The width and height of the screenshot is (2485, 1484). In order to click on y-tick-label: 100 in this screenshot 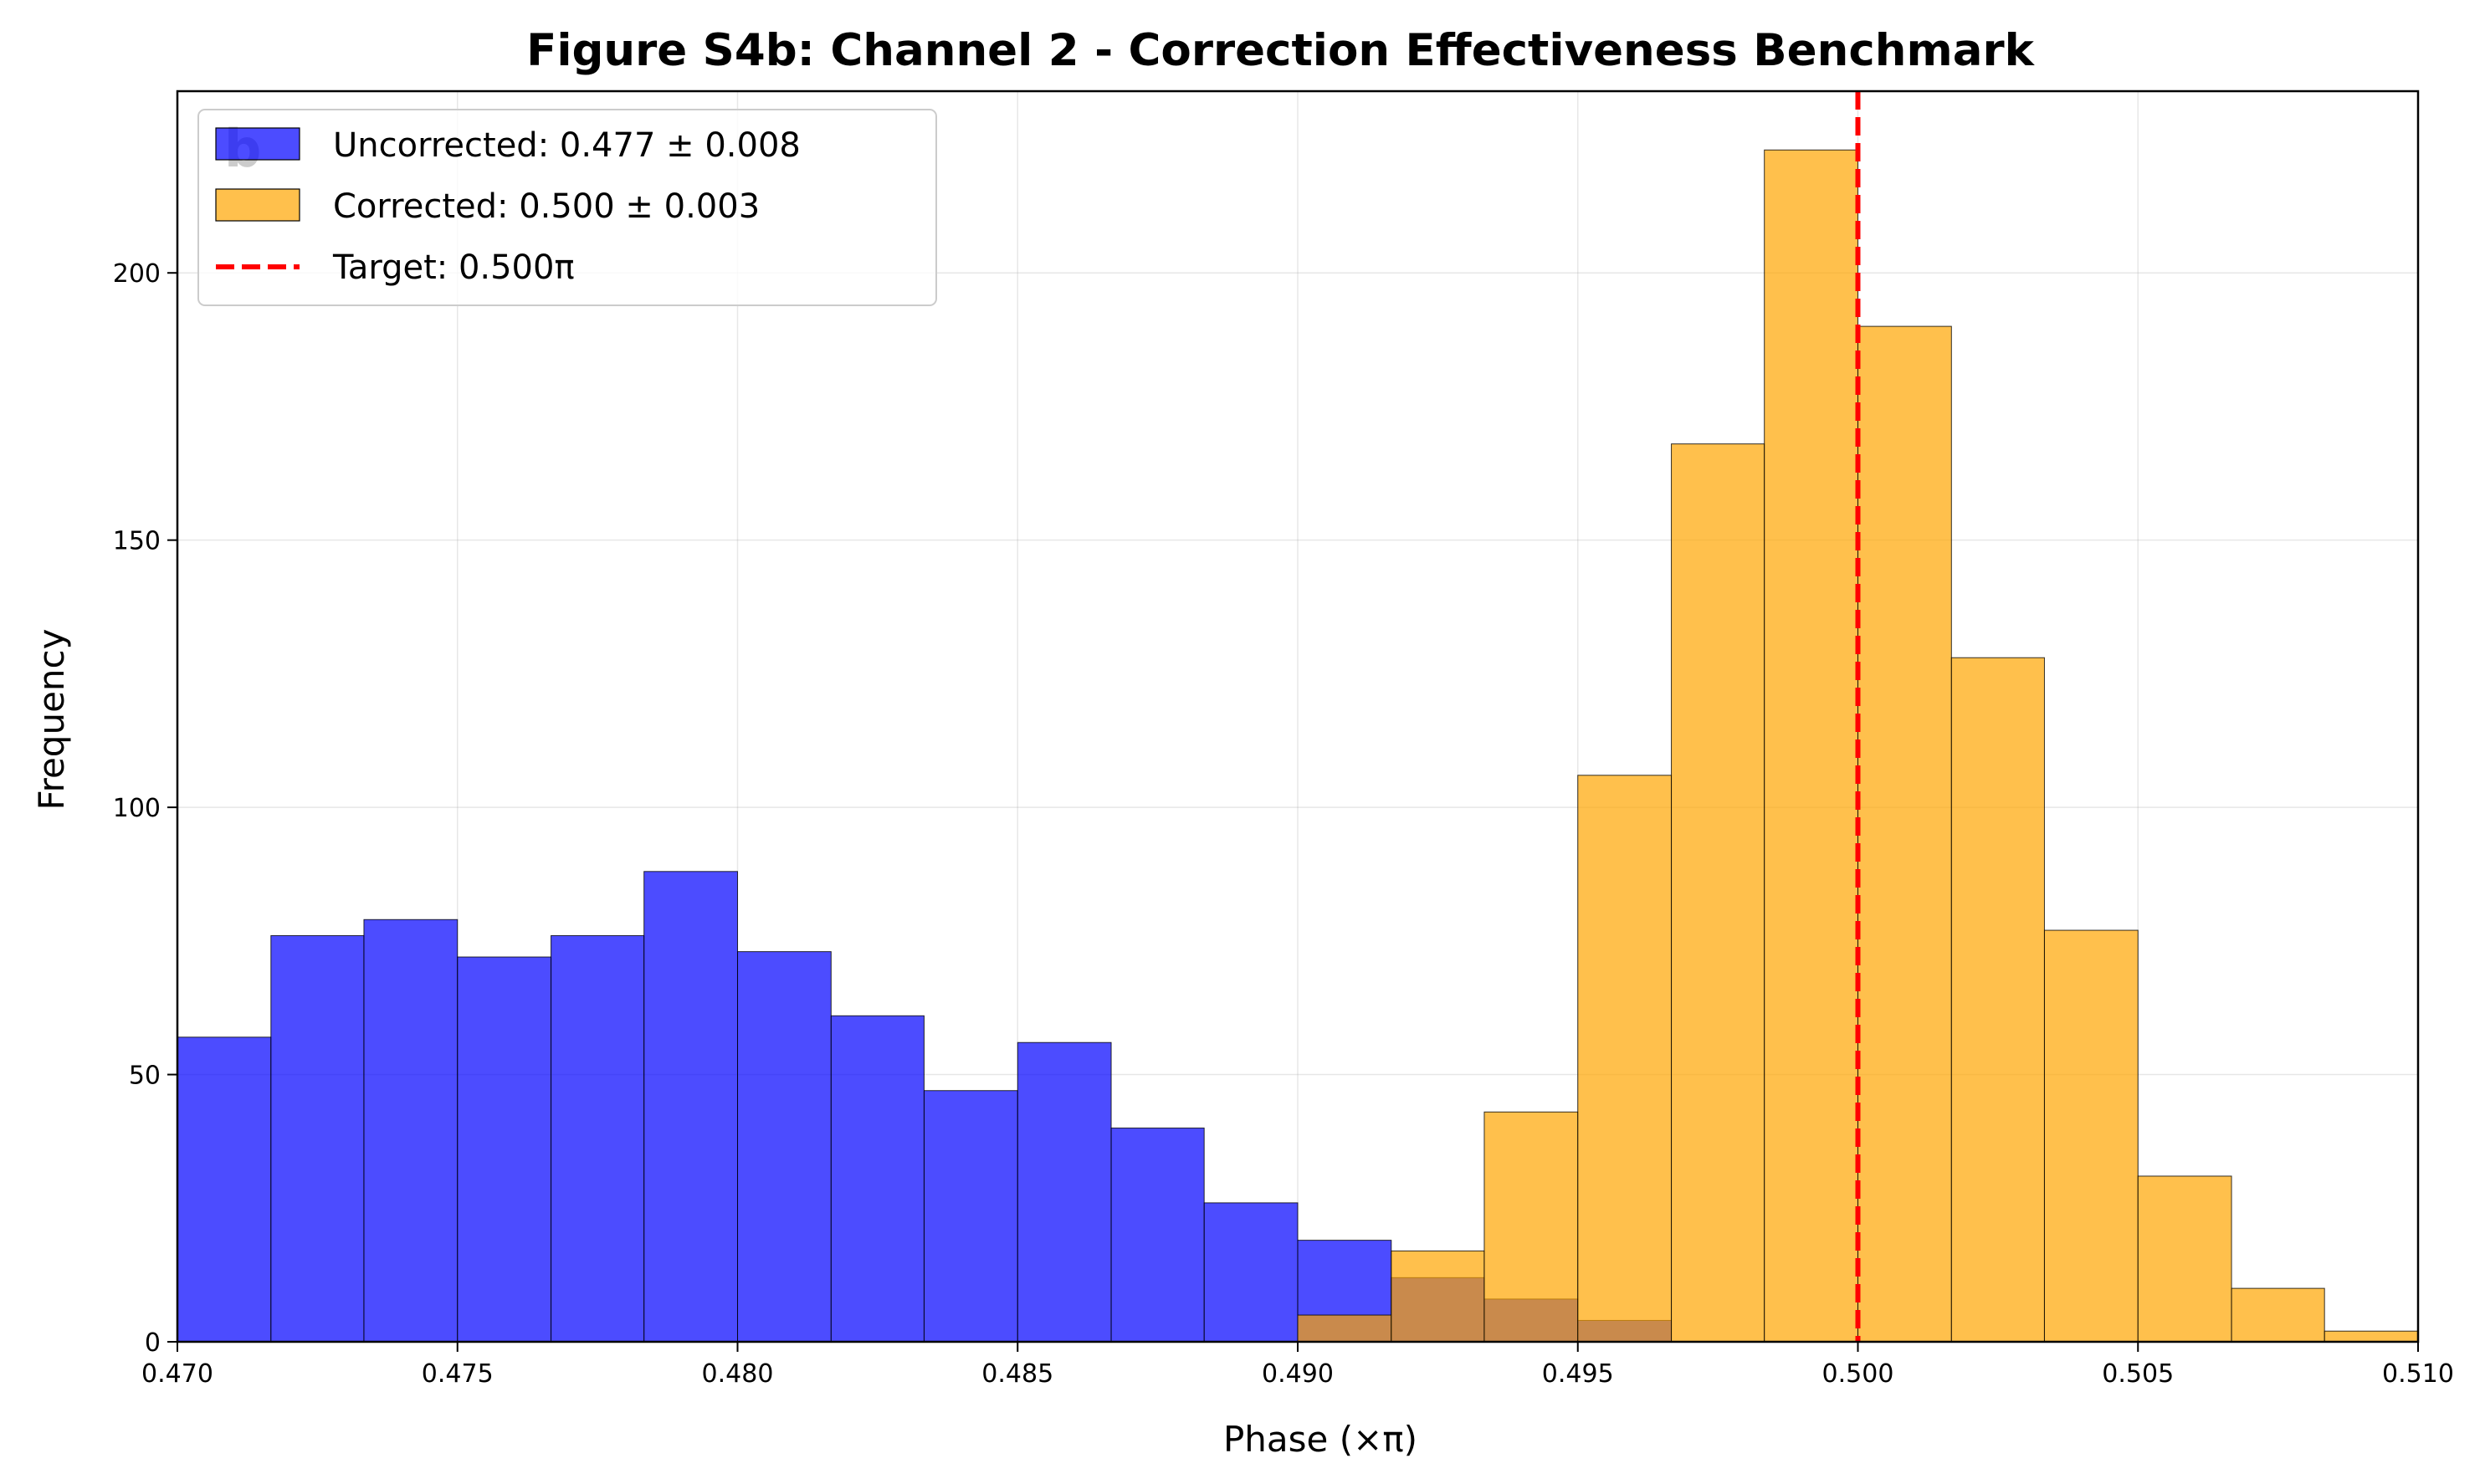, I will do `click(137, 808)`.